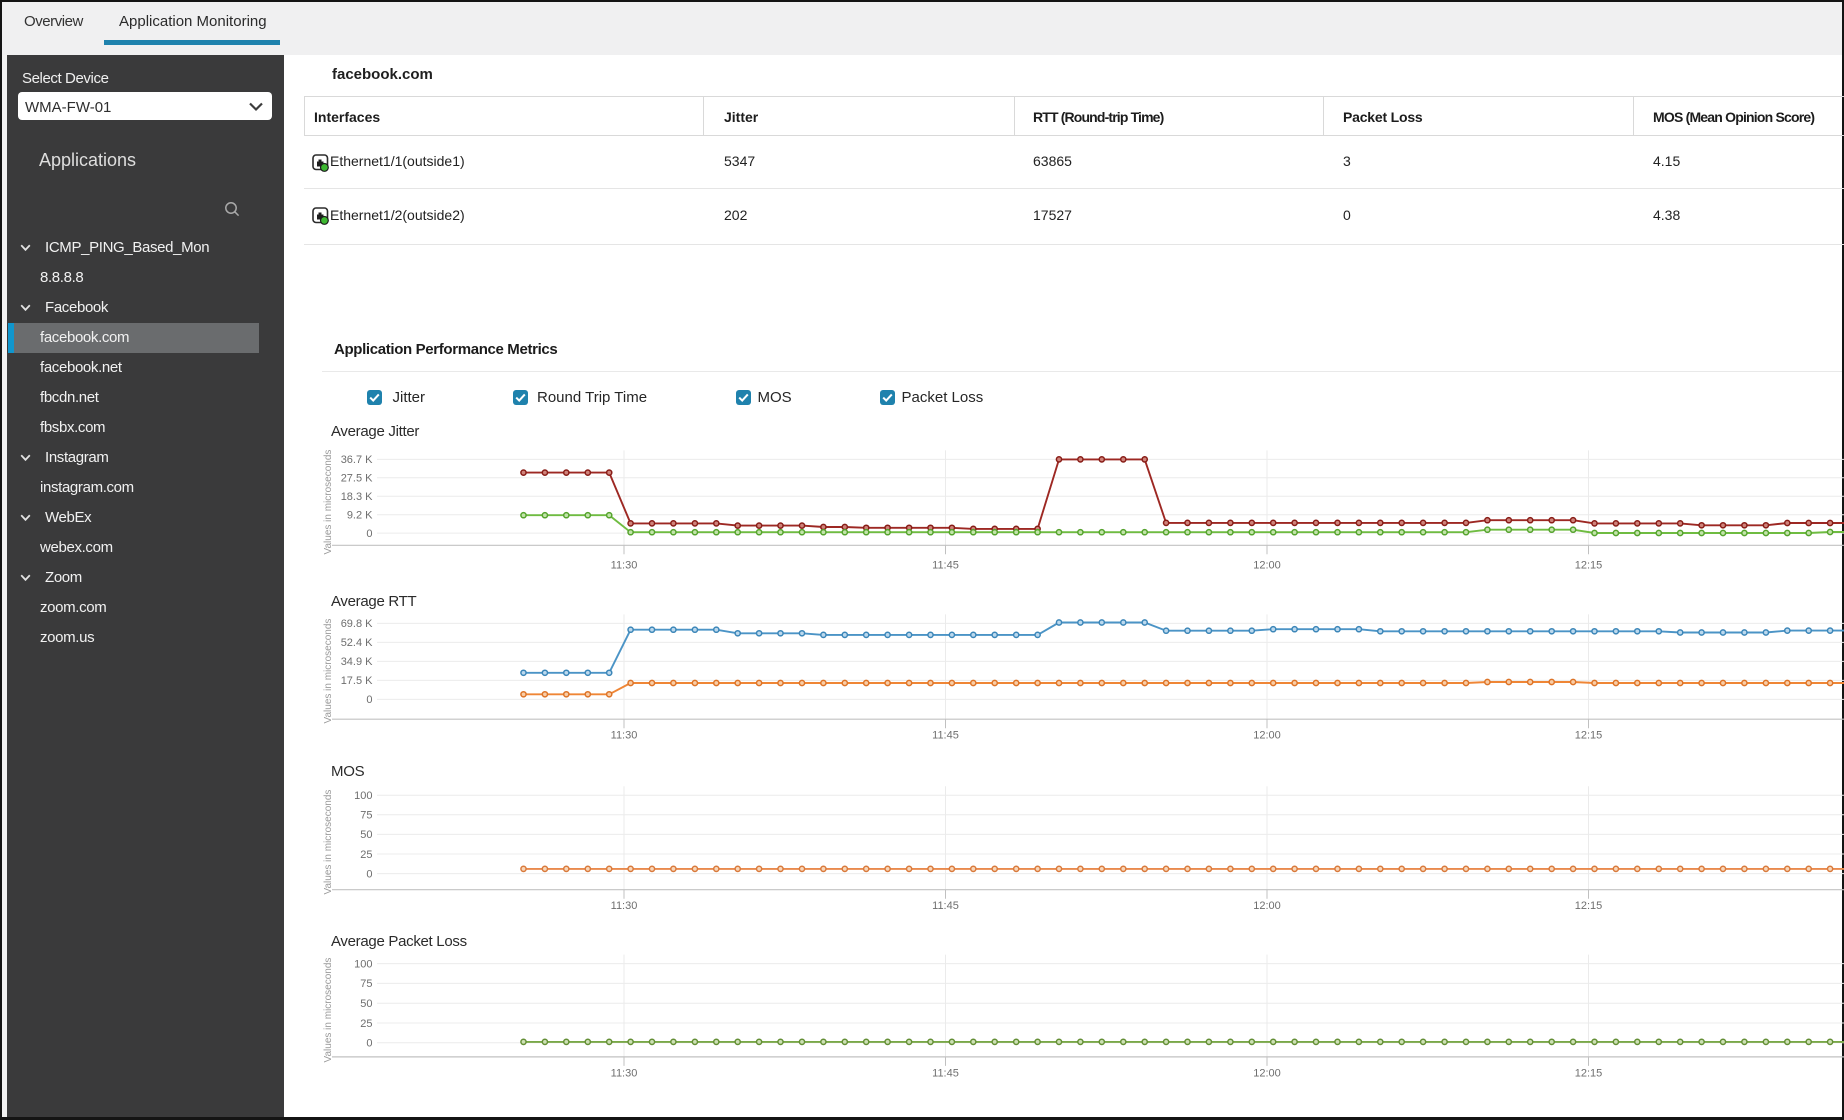 The height and width of the screenshot is (1120, 1844). I want to click on svg-text: Average RTT, so click(373, 601).